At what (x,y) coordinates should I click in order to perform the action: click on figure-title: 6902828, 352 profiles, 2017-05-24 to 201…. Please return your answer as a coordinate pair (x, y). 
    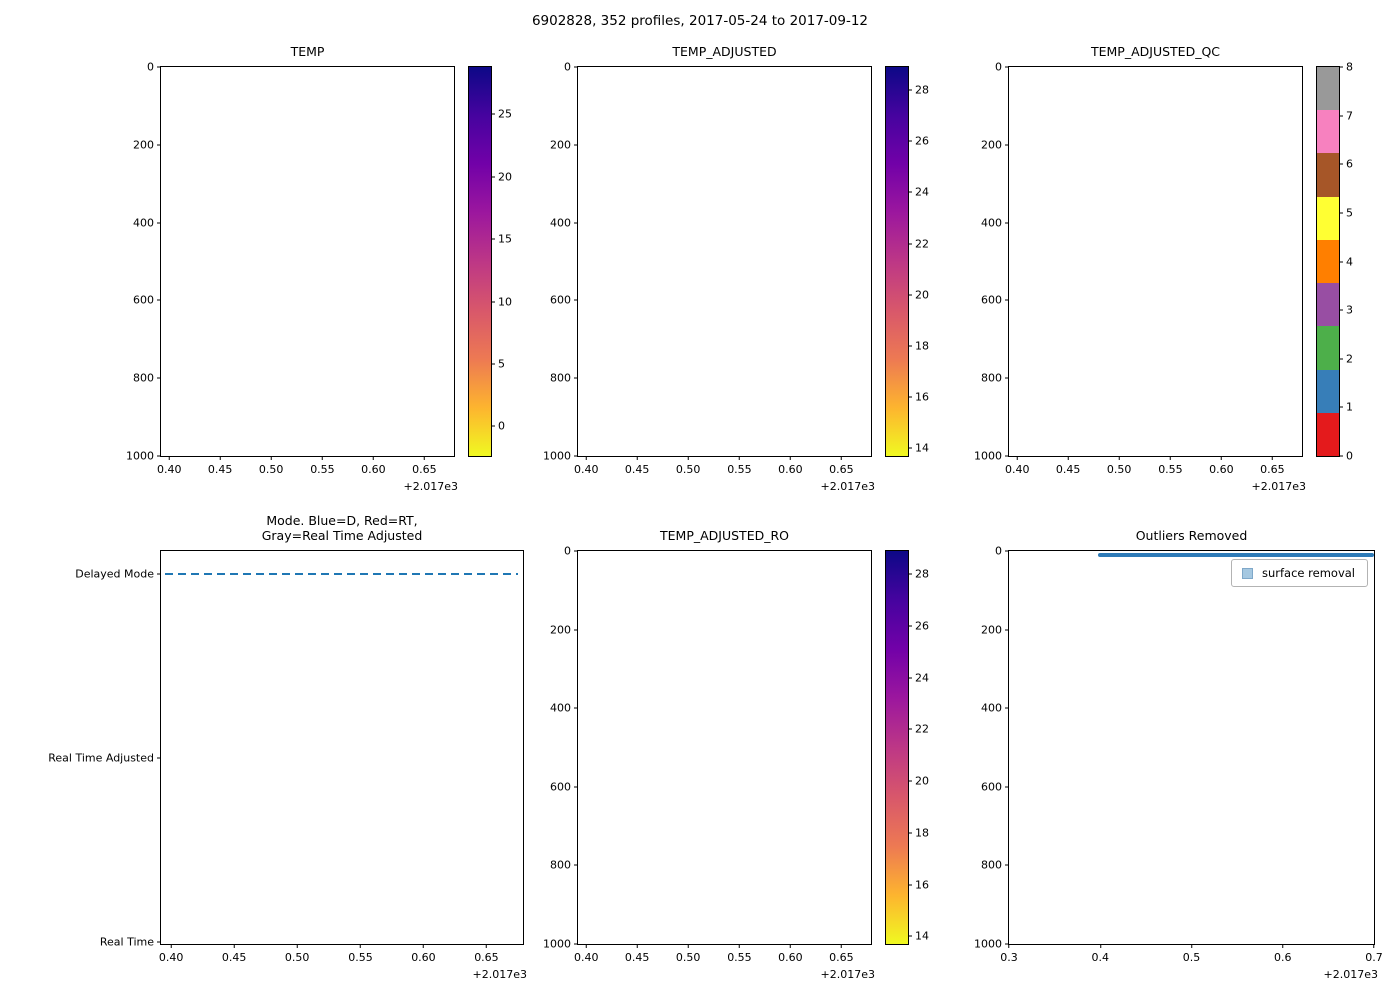
    Looking at the image, I should click on (700, 21).